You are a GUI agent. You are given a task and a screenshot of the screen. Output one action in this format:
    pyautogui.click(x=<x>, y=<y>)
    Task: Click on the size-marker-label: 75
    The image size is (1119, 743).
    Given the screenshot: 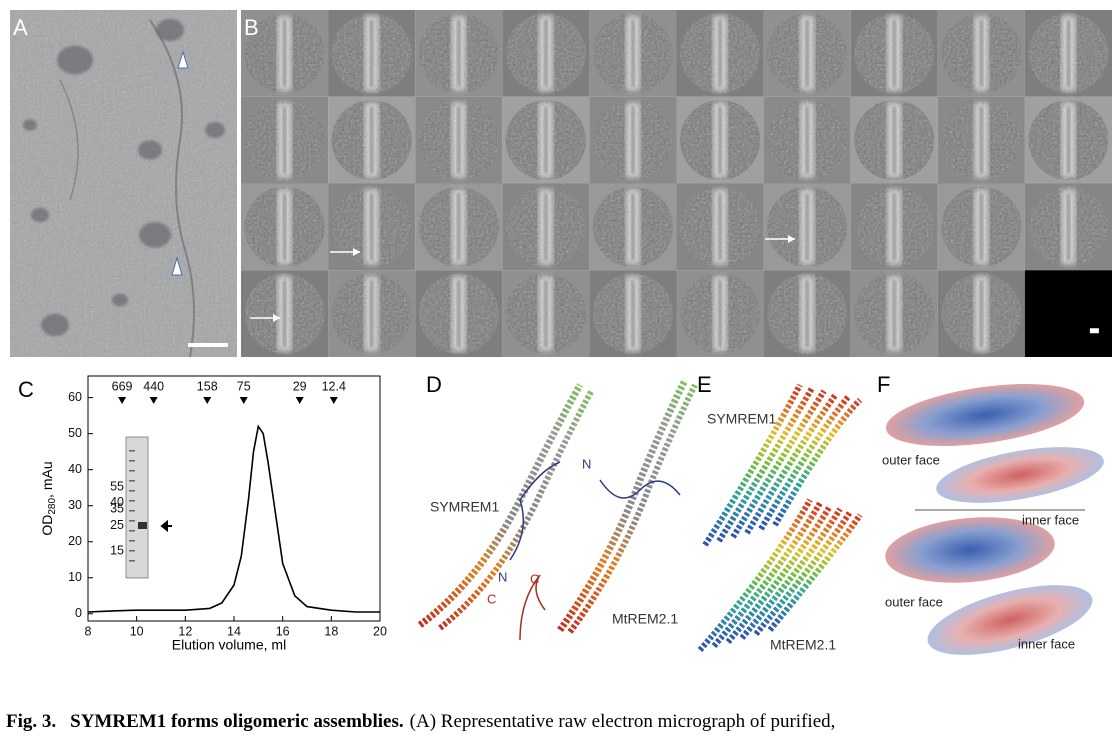 What is the action you would take?
    pyautogui.click(x=244, y=386)
    